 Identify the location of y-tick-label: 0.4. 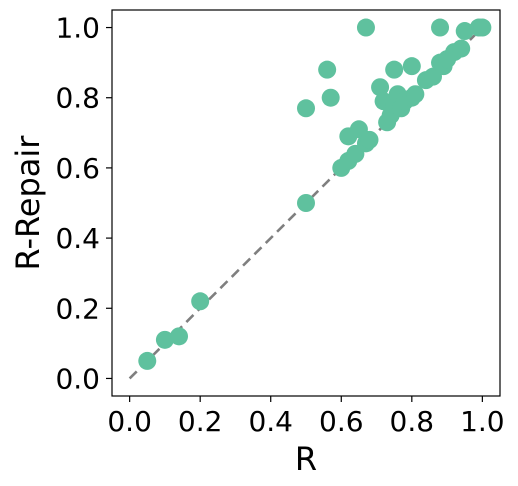
(77, 238).